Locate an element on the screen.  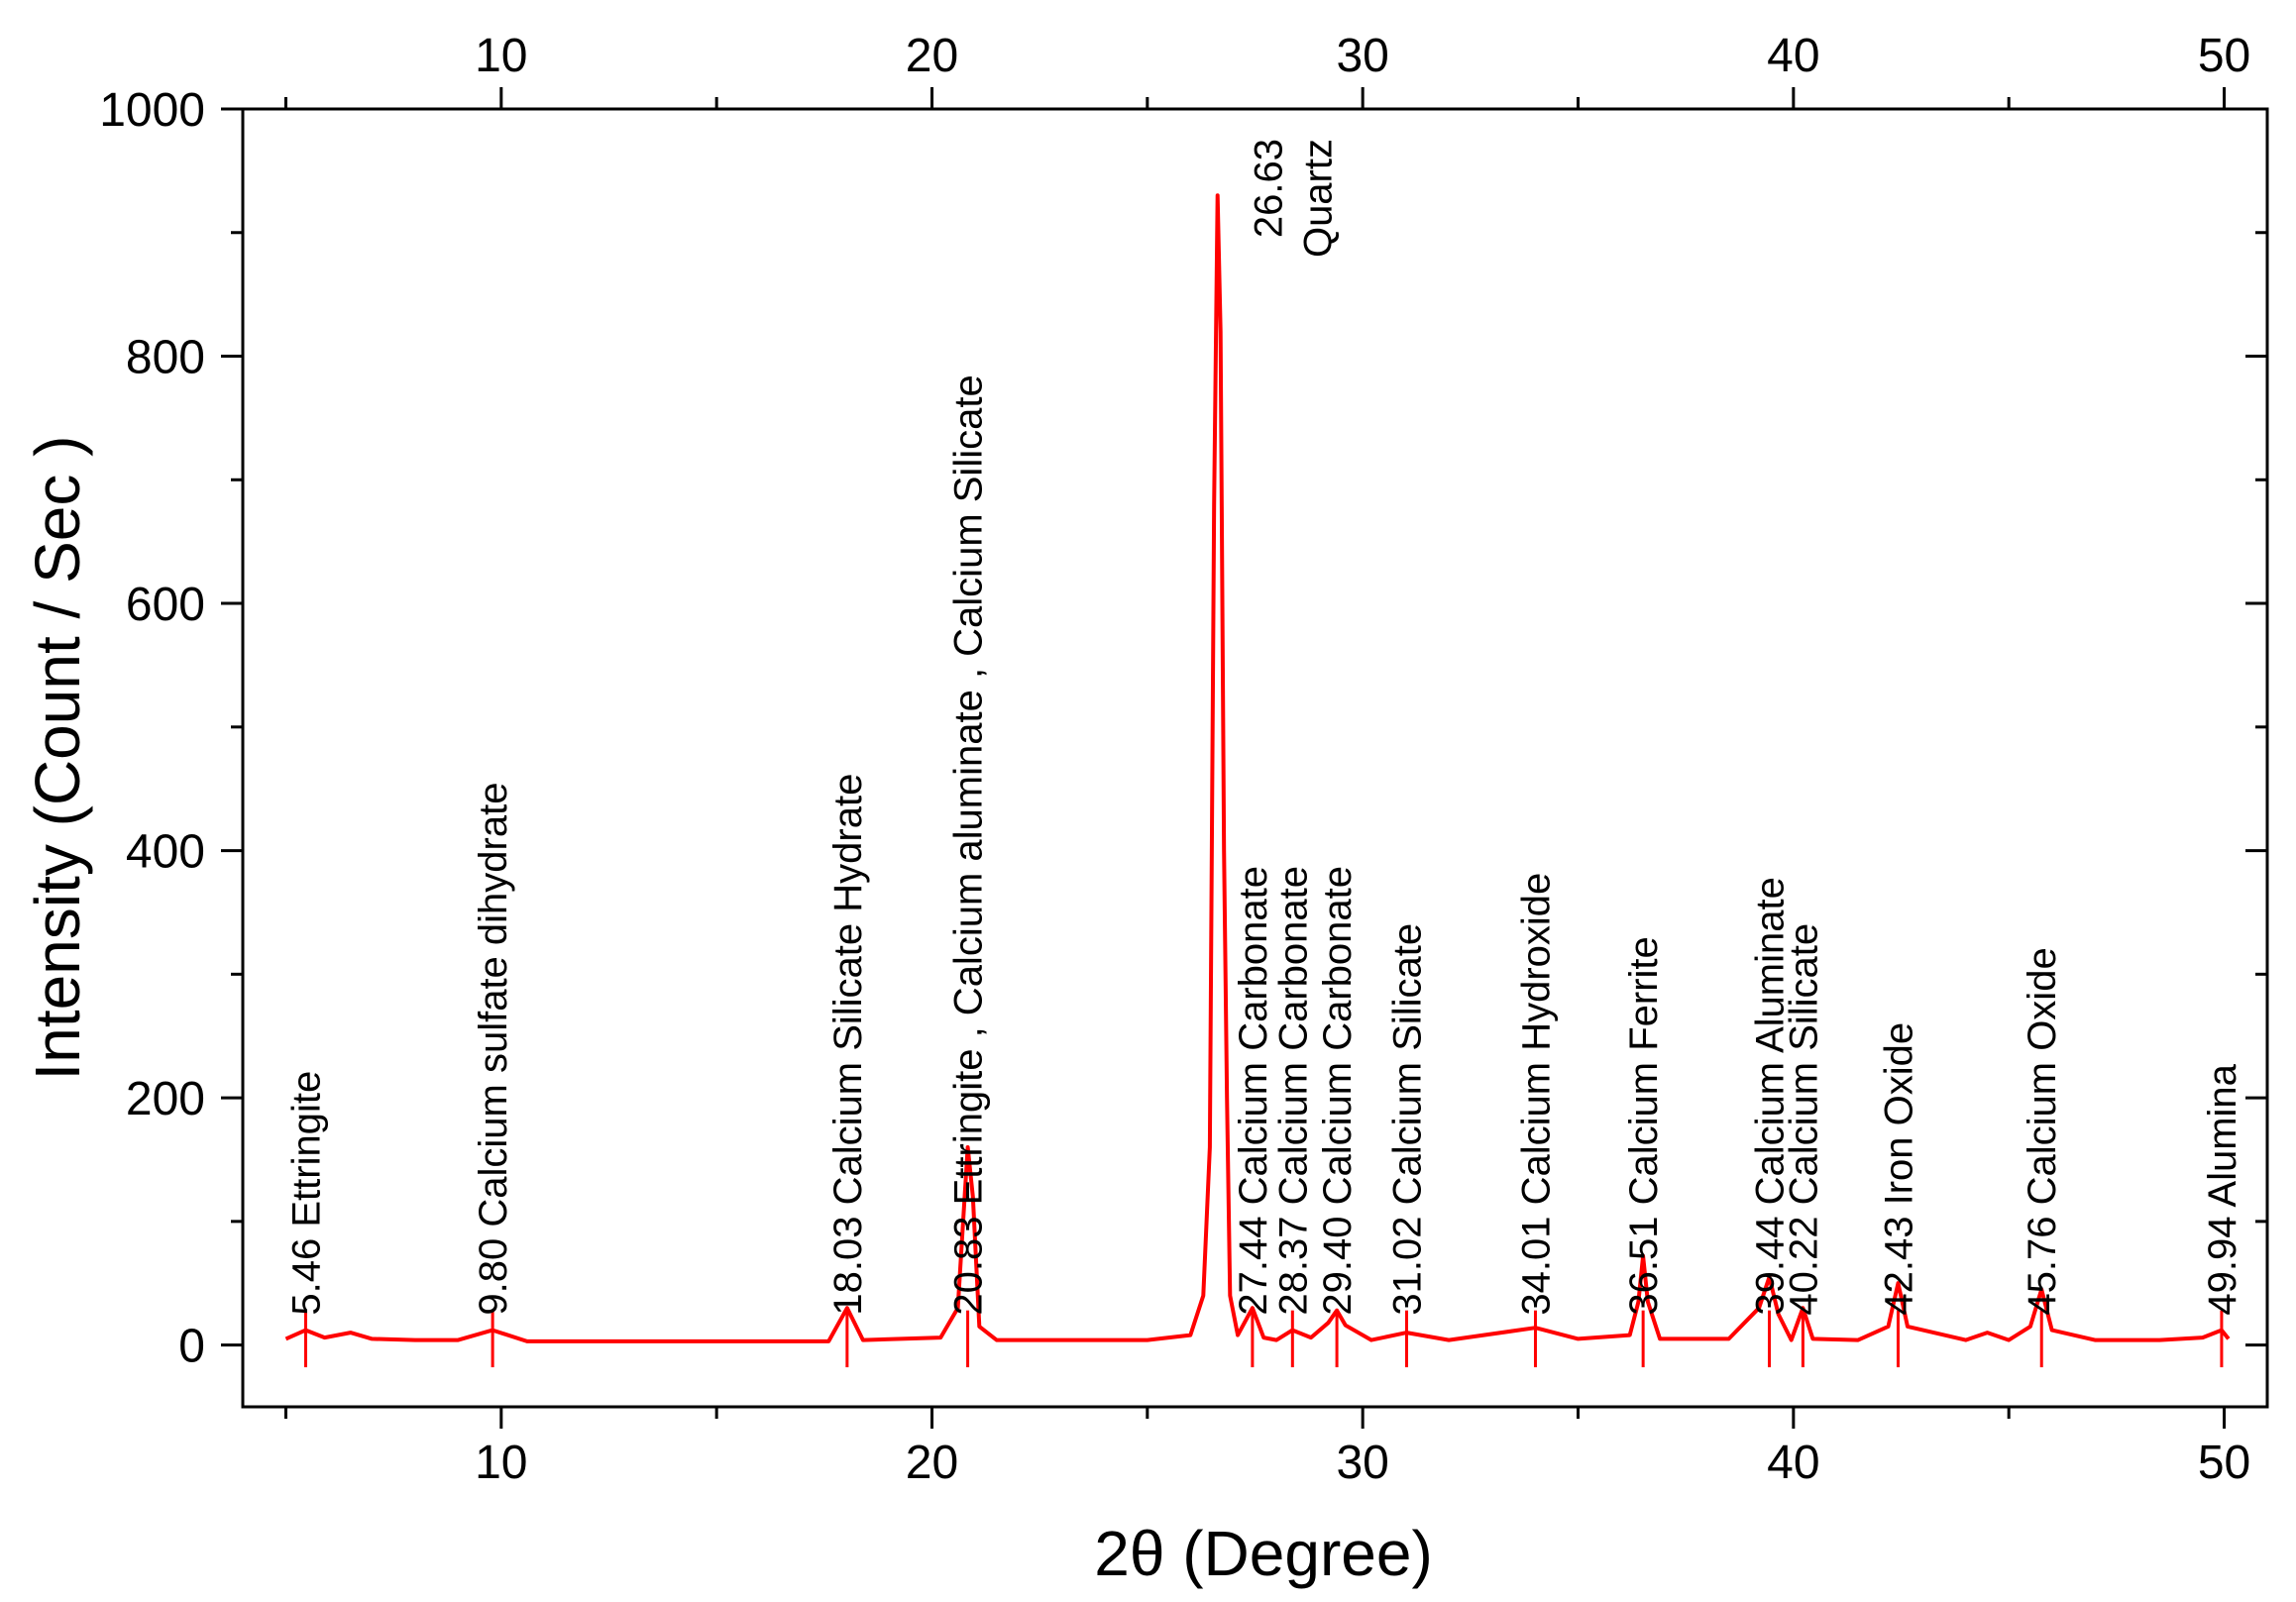
top-x-tick-label: 40 is located at coordinates (1793, 56).